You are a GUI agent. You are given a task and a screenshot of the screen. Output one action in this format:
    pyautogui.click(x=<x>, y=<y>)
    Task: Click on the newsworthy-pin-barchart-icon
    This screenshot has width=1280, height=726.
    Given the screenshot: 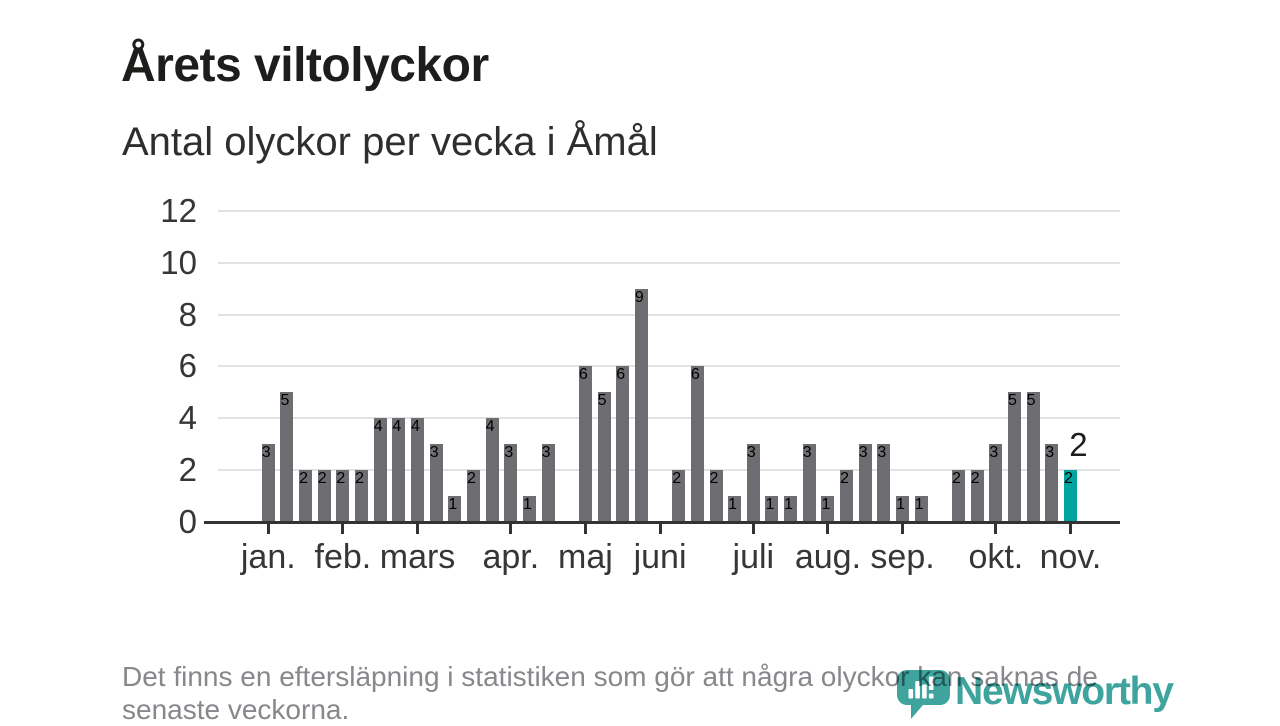 What is the action you would take?
    pyautogui.click(x=923, y=694)
    